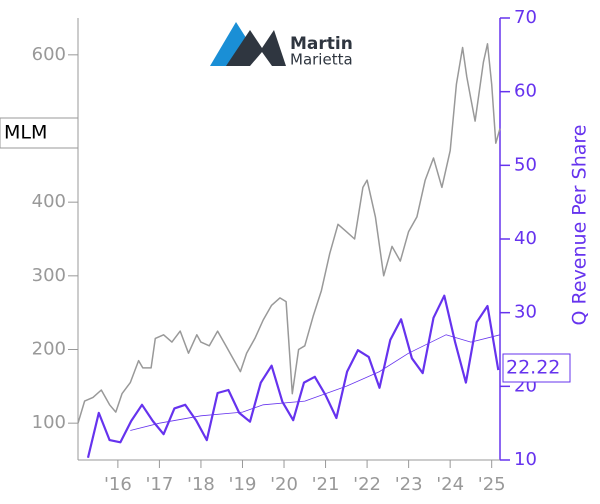 The image size is (600, 504). I want to click on y2-tick-label: 40, so click(525, 238).